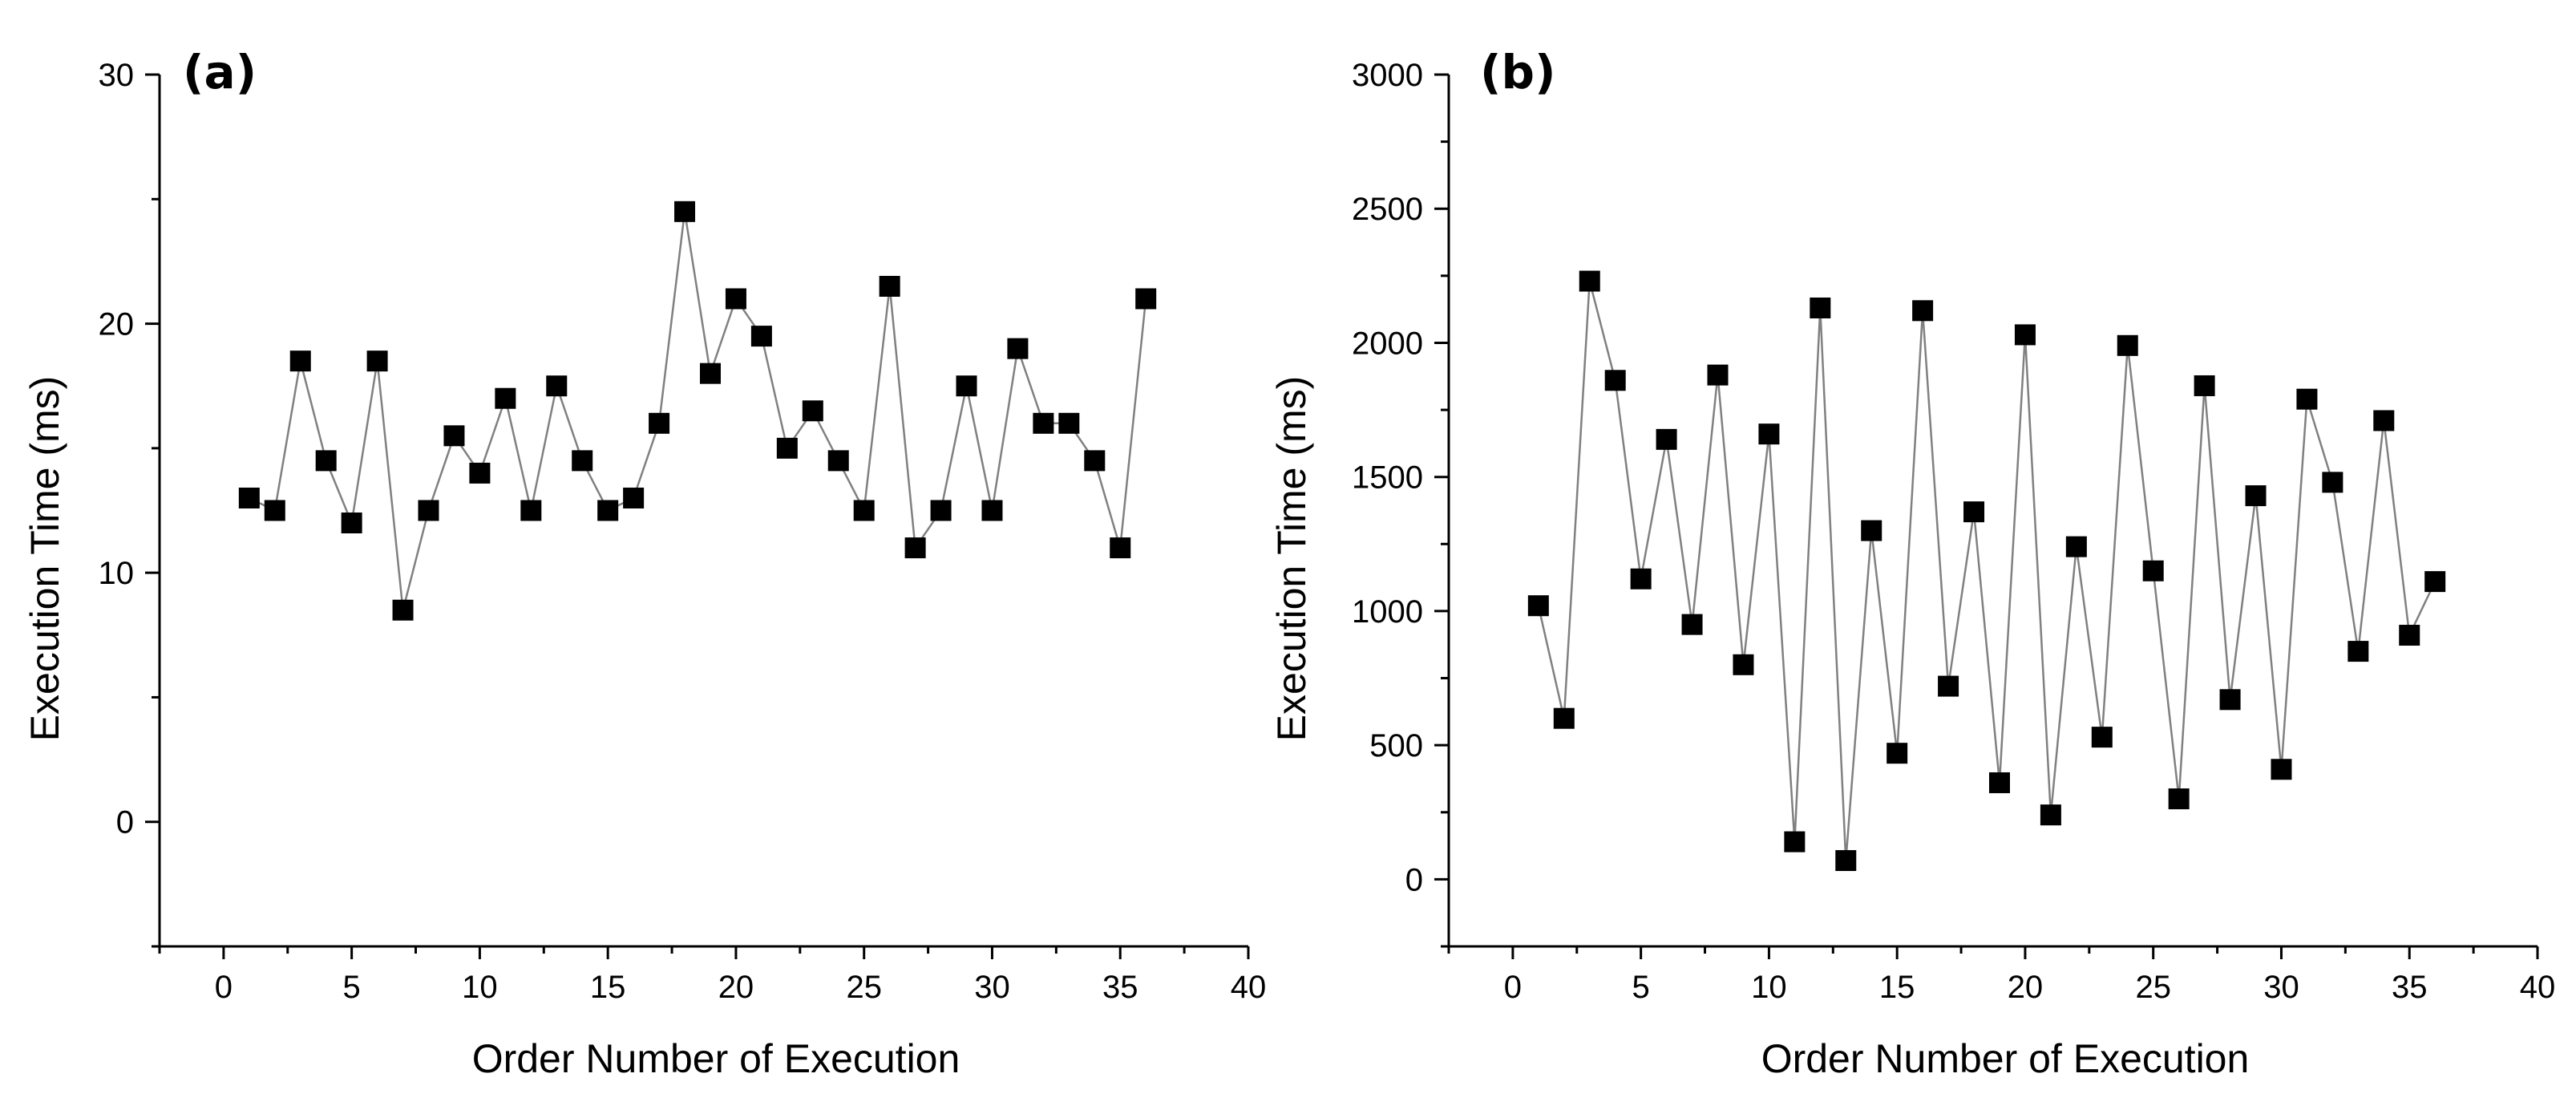 Image resolution: width=2576 pixels, height=1110 pixels. Describe the element at coordinates (117, 75) in the screenshot. I see `y-tick-label: 30` at that location.